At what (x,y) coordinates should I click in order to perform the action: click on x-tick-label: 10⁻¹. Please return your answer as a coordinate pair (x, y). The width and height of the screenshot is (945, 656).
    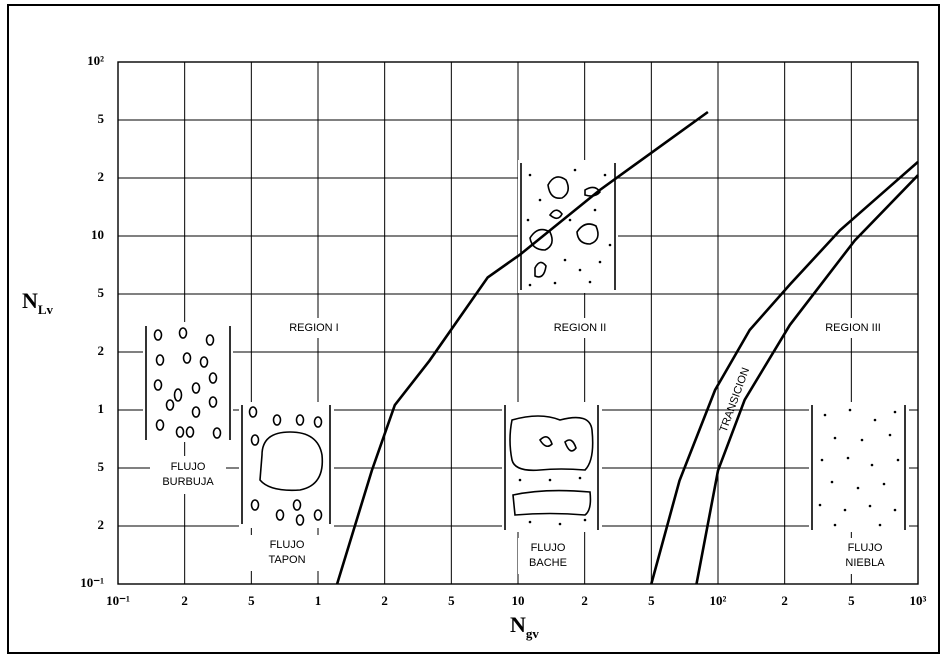
    Looking at the image, I should click on (118, 600).